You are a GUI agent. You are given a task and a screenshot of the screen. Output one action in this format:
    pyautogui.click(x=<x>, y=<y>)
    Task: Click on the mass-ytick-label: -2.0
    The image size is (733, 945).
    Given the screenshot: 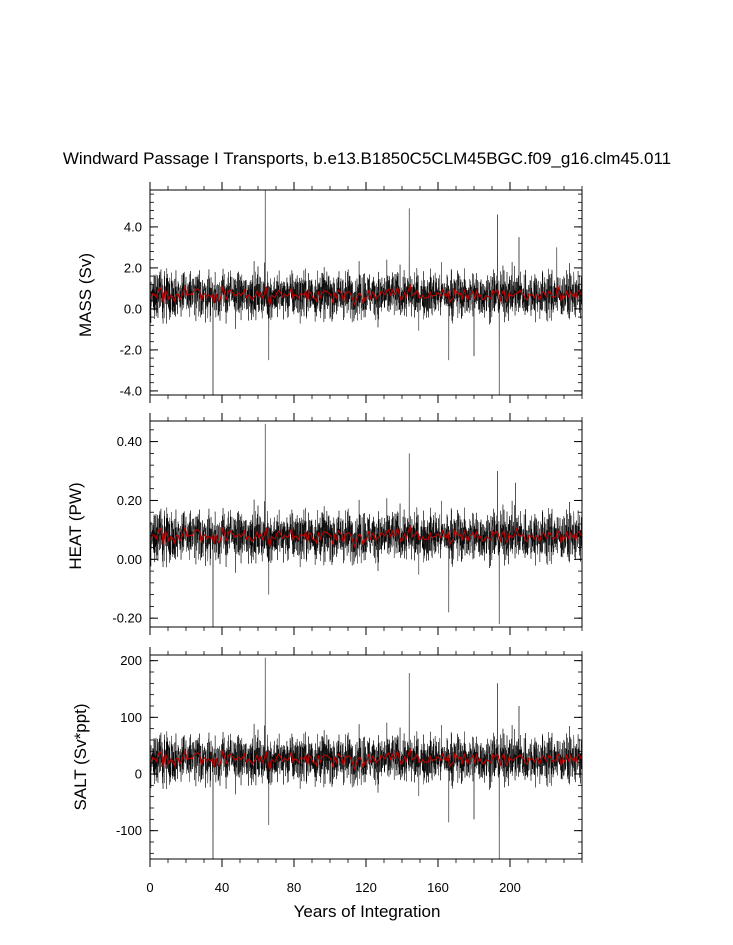 What is the action you would take?
    pyautogui.click(x=131, y=349)
    